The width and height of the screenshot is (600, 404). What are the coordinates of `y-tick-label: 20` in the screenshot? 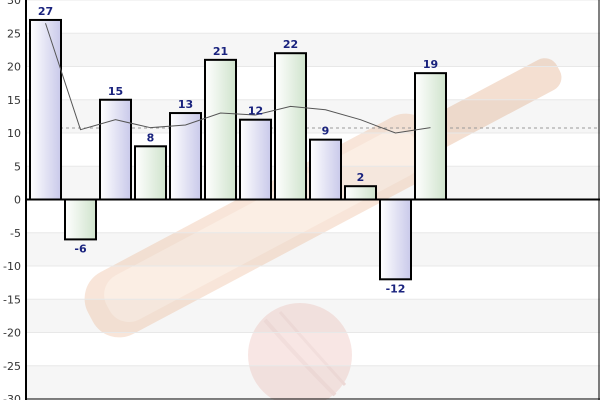 It's located at (14, 67).